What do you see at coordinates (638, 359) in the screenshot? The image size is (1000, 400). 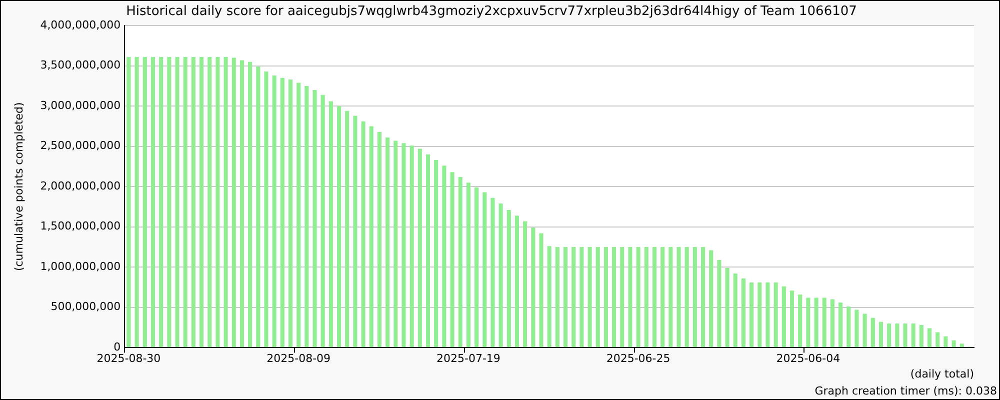 I see `x-tick-label: 2025-06-25` at bounding box center [638, 359].